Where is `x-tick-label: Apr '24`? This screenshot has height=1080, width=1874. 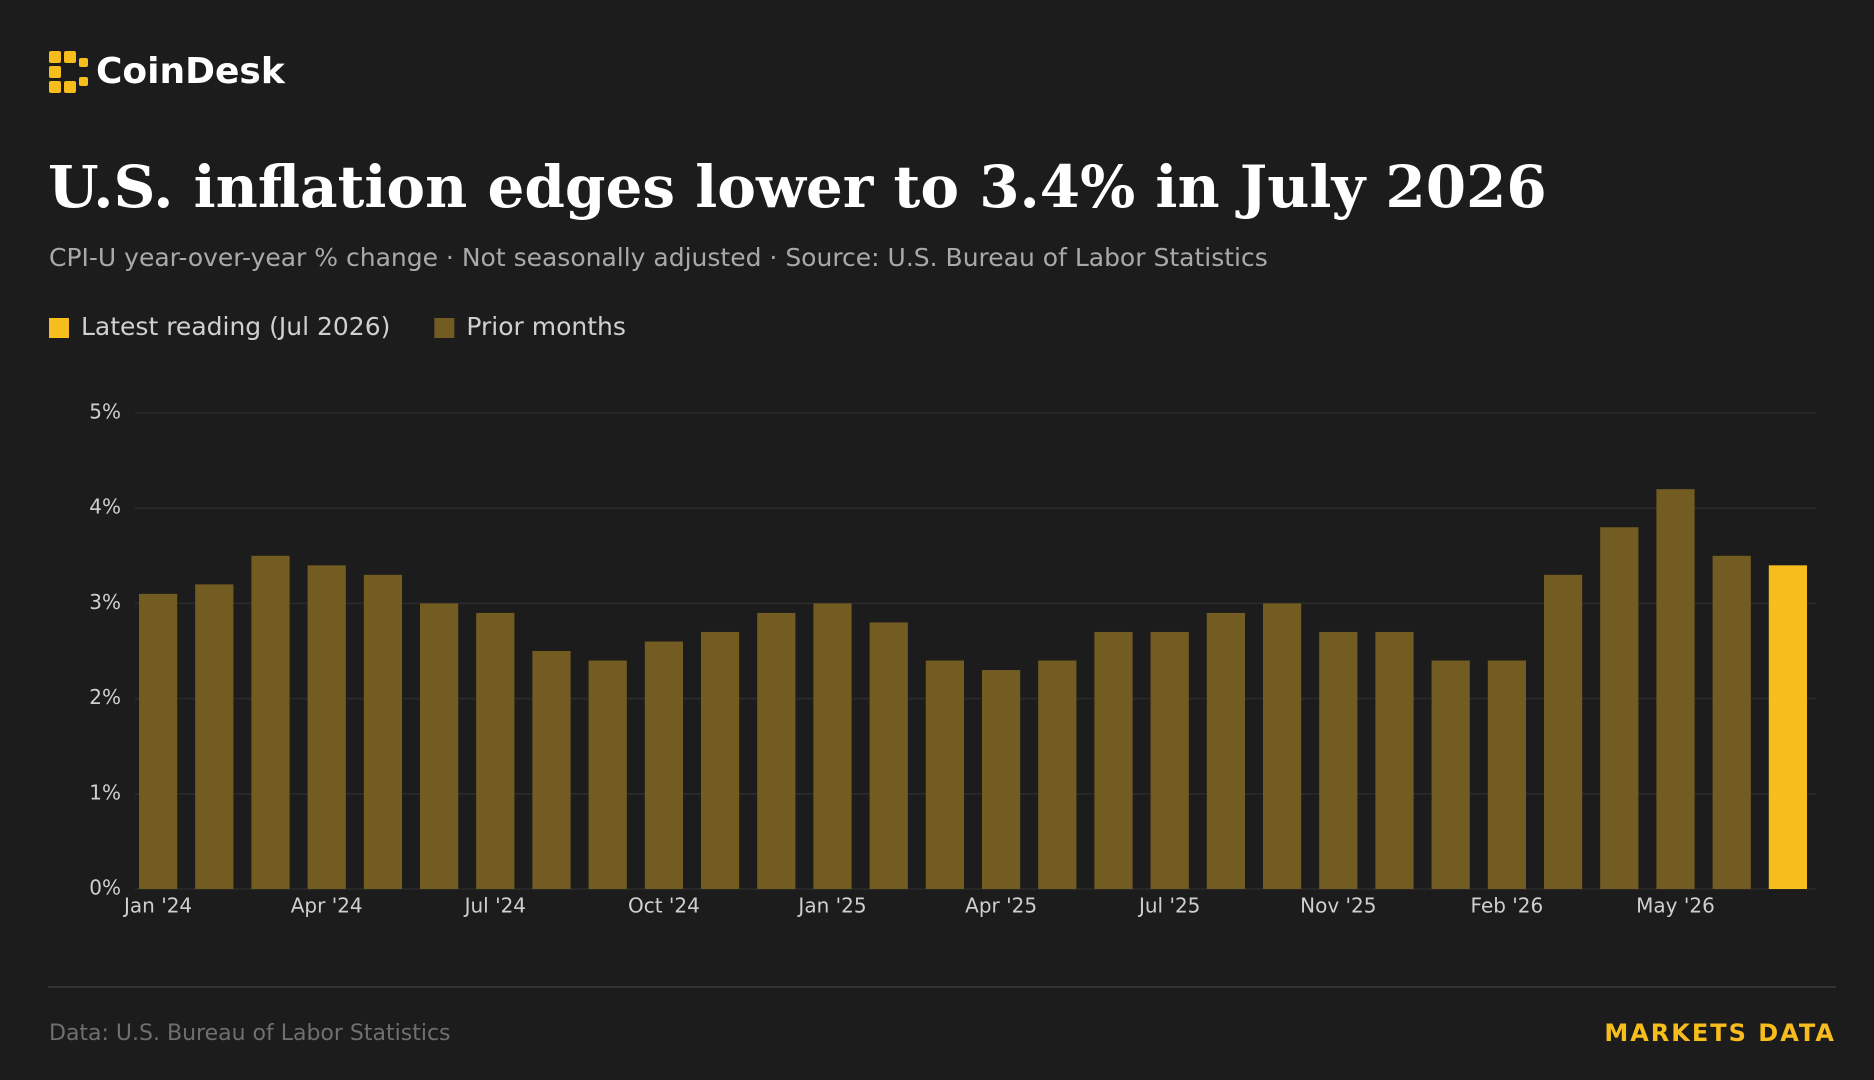 x-tick-label: Apr '24 is located at coordinates (327, 906).